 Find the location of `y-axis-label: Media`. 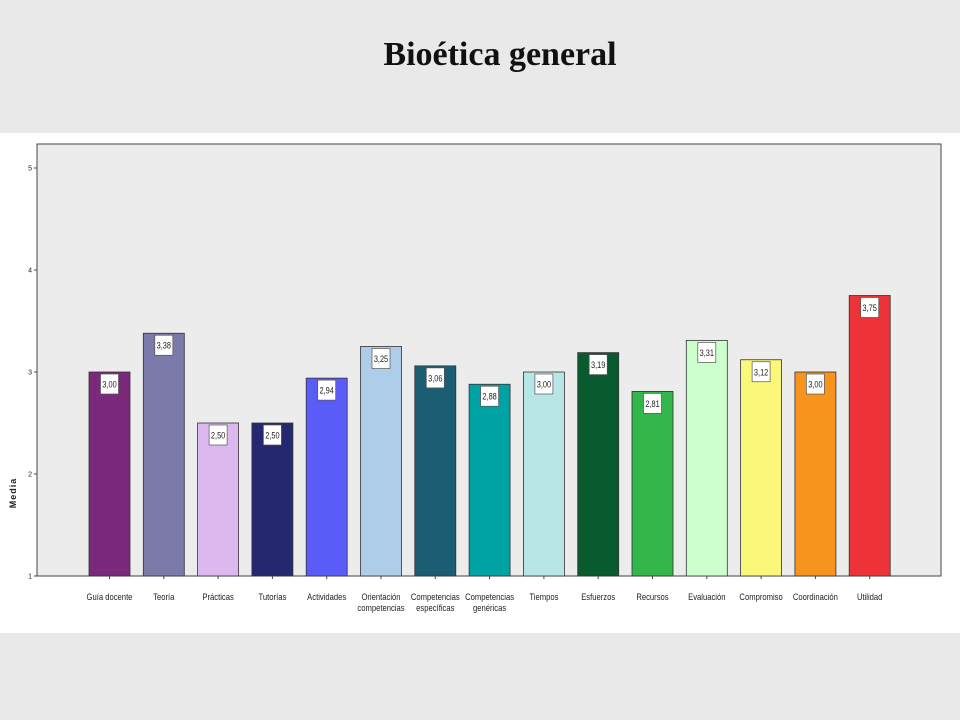

y-axis-label: Media is located at coordinates (13, 493).